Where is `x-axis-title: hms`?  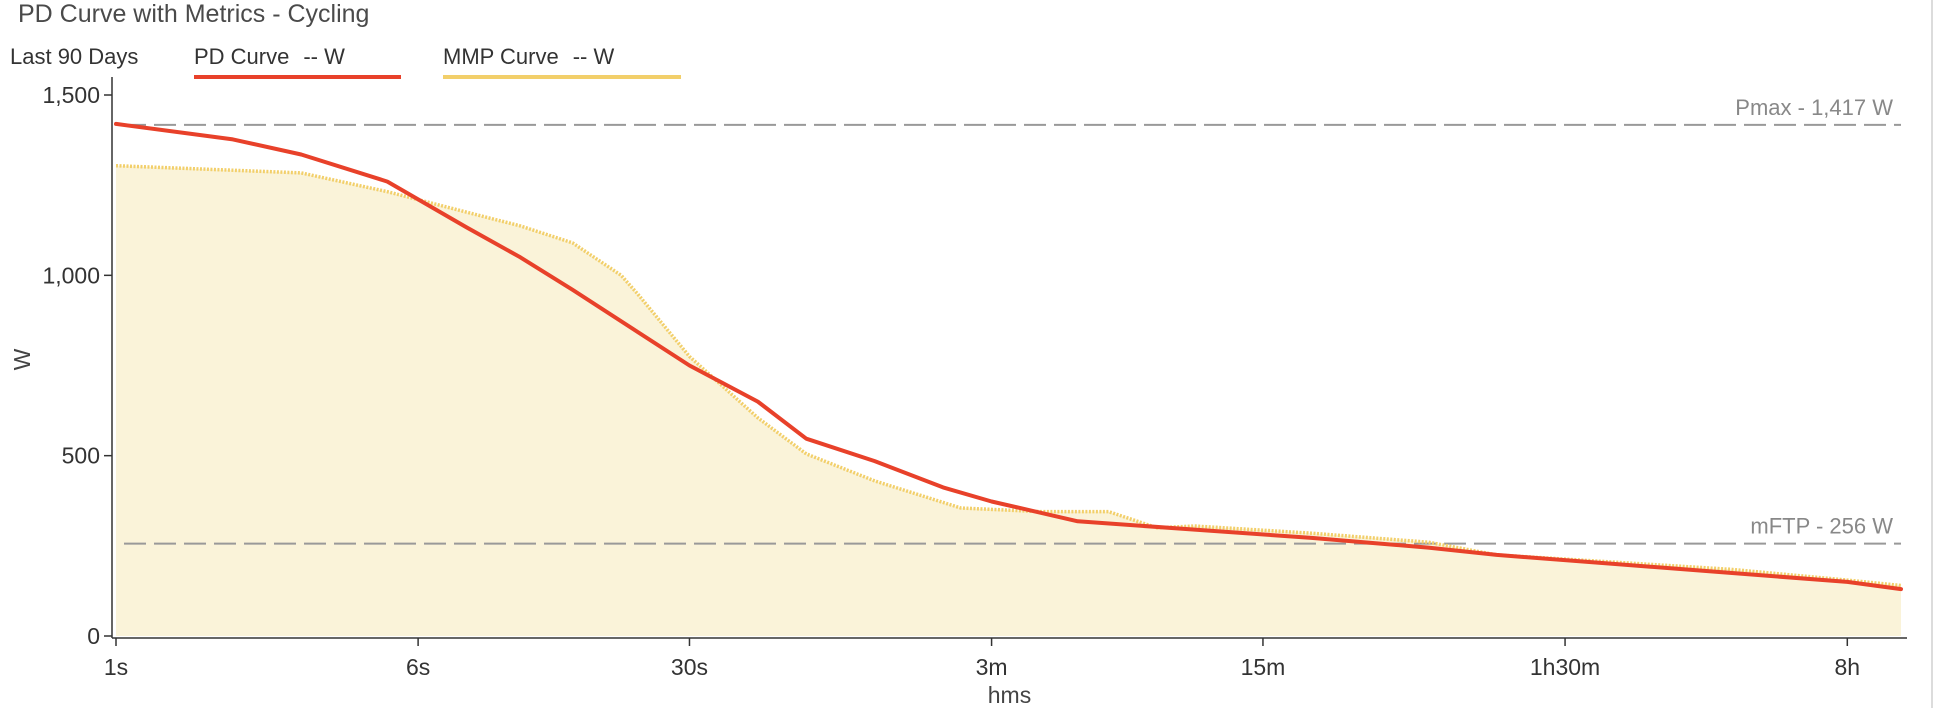 x-axis-title: hms is located at coordinates (1009, 695).